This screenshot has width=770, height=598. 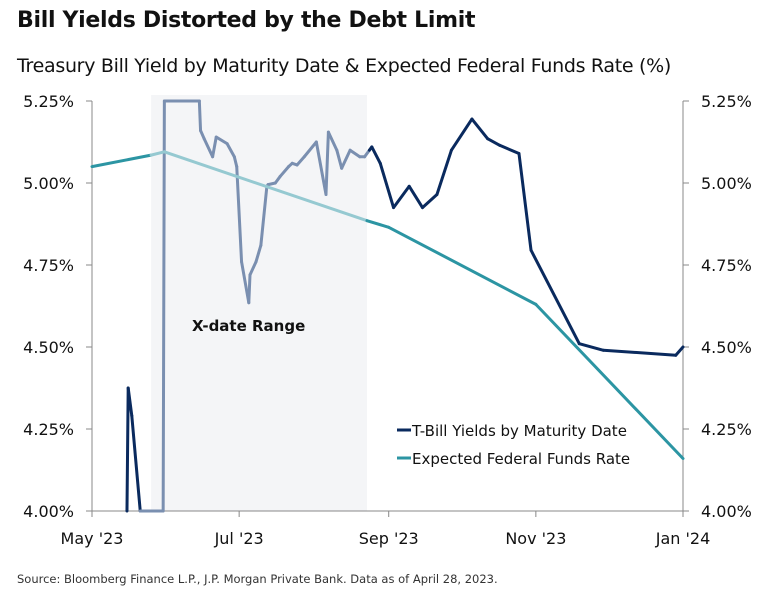 What do you see at coordinates (519, 431) in the screenshot?
I see `legend-label-tbill: T-Bill Yields by Maturity Date` at bounding box center [519, 431].